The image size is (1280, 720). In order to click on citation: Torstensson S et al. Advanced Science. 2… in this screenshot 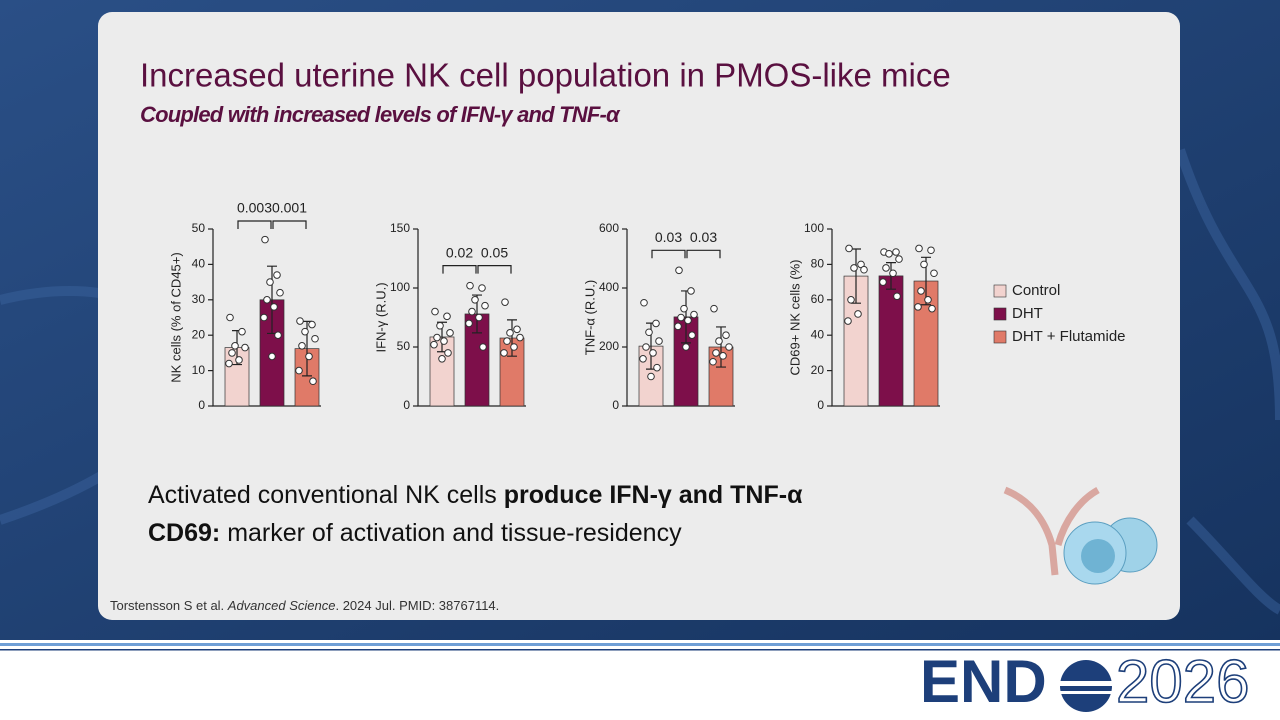, I will do `click(304, 605)`.